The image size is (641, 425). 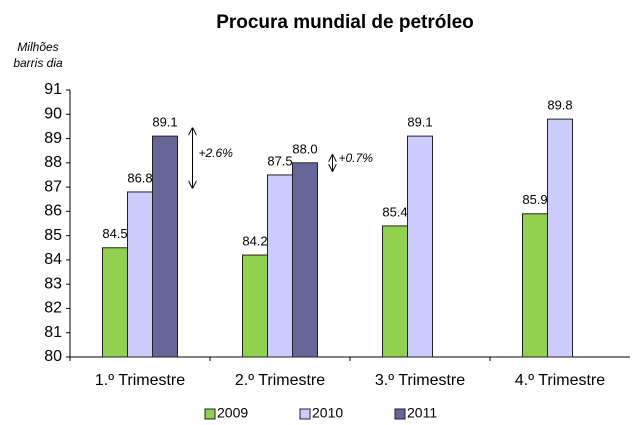 What do you see at coordinates (53, 186) in the screenshot?
I see `y-tick-label: 87` at bounding box center [53, 186].